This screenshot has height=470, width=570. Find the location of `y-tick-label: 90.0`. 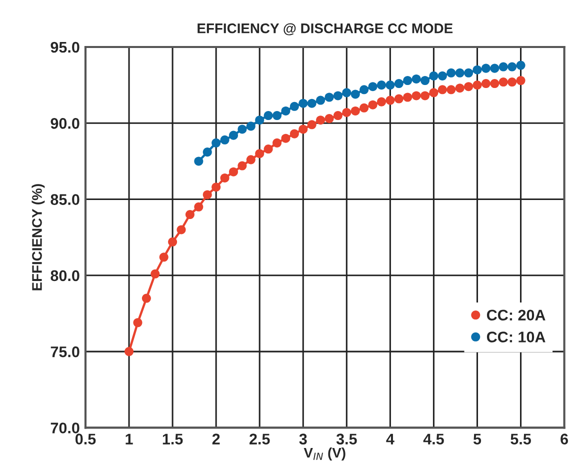

y-tick-label: 90.0 is located at coordinates (65, 123).